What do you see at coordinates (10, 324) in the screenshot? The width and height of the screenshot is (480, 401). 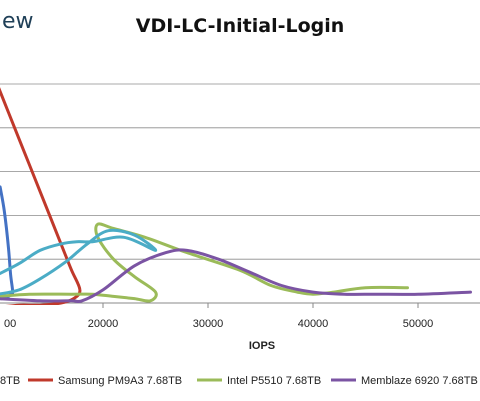 I see `x-tick-label-partial: 00` at bounding box center [10, 324].